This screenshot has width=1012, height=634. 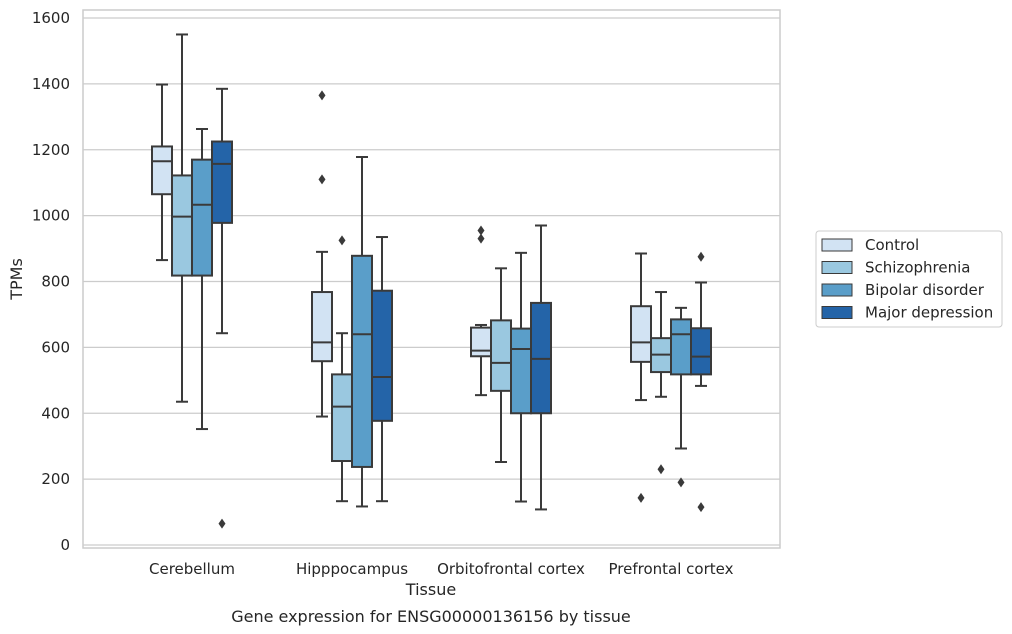 What do you see at coordinates (51, 18) in the screenshot?
I see `y-tick-label: 1600` at bounding box center [51, 18].